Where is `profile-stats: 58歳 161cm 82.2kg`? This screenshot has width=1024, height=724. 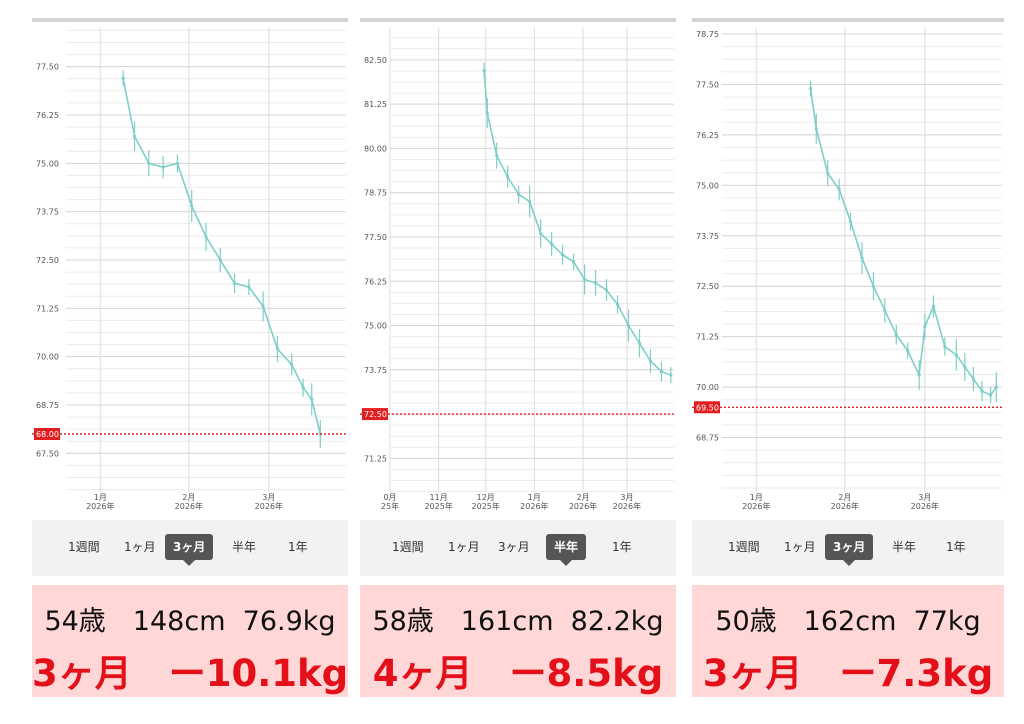
profile-stats: 58歳 161cm 82.2kg is located at coordinates (518, 621).